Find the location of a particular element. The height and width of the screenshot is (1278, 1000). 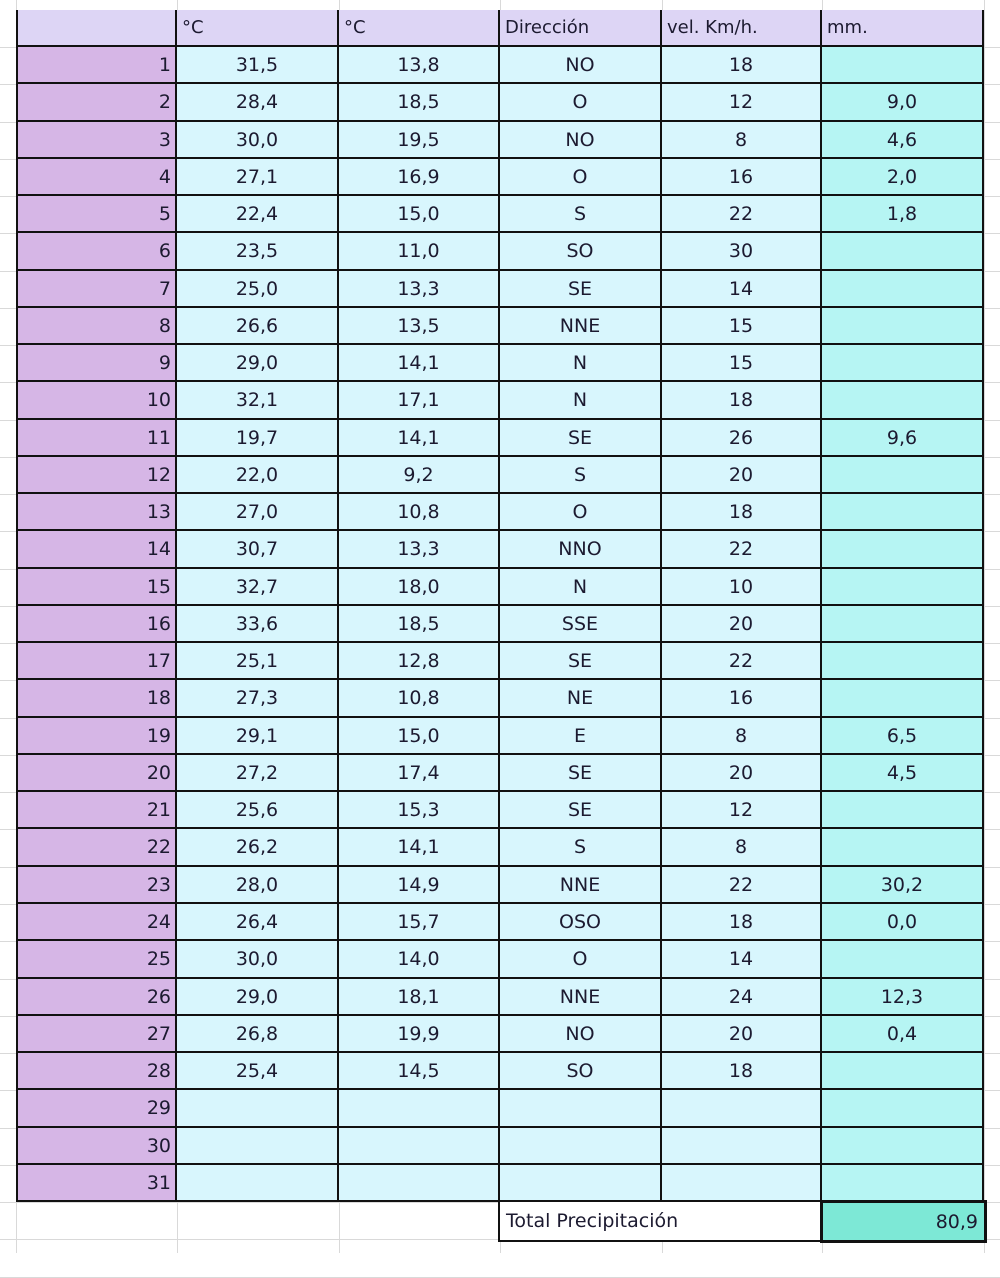

day-number-cell: 27 is located at coordinates (96, 1034).